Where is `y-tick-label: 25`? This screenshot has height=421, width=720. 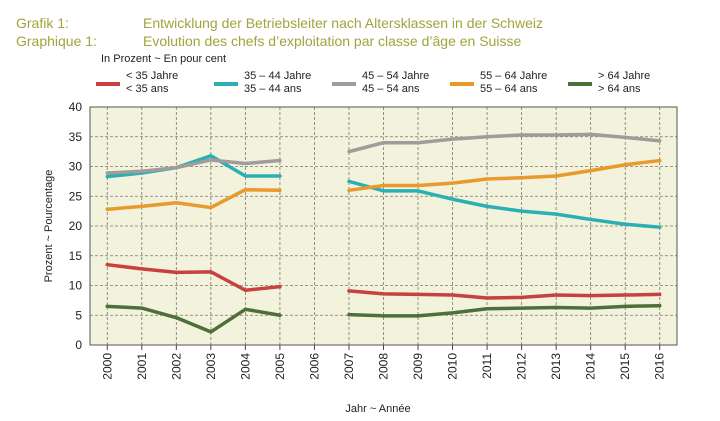
y-tick-label: 25 is located at coordinates (76, 196).